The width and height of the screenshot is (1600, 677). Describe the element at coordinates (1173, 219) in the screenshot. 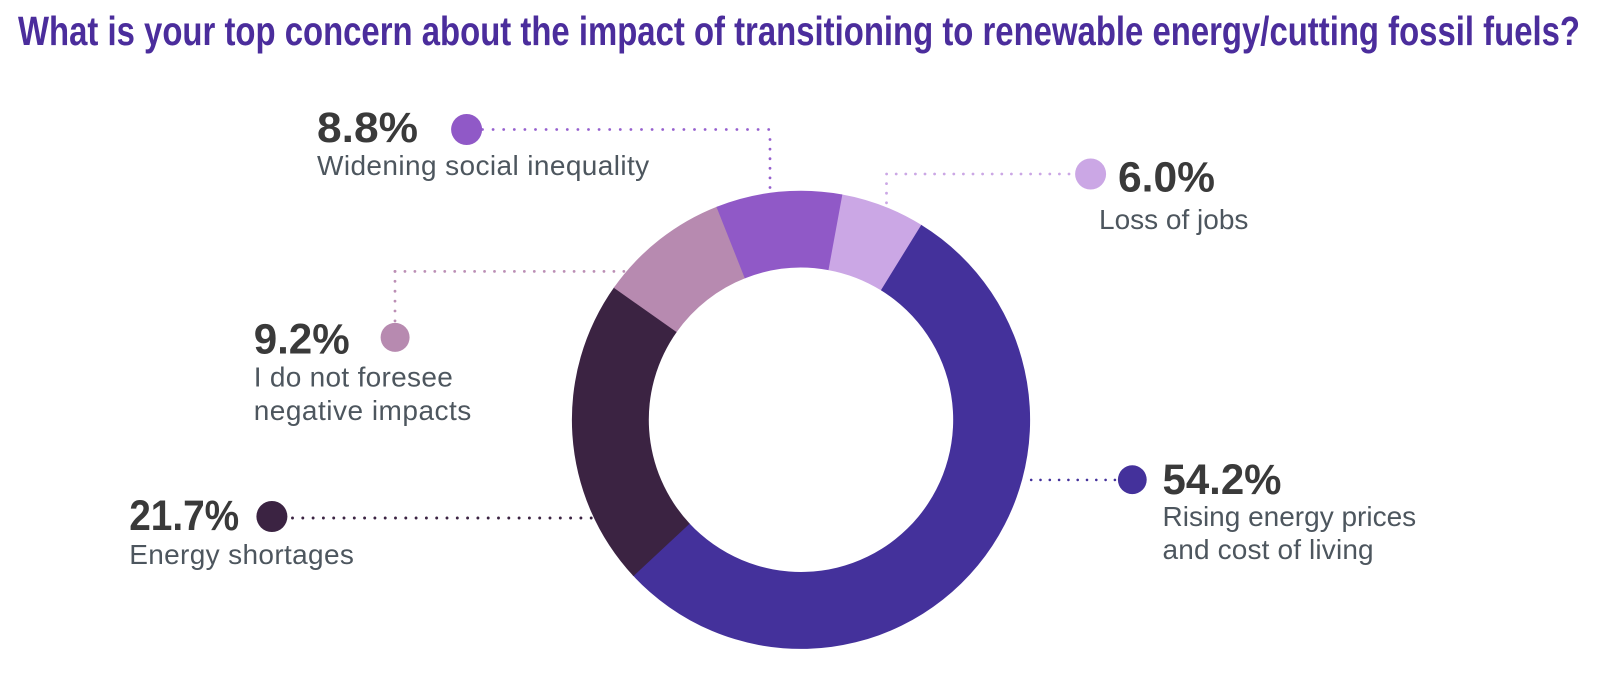

I see `svg-text: Loss of jobs` at that location.